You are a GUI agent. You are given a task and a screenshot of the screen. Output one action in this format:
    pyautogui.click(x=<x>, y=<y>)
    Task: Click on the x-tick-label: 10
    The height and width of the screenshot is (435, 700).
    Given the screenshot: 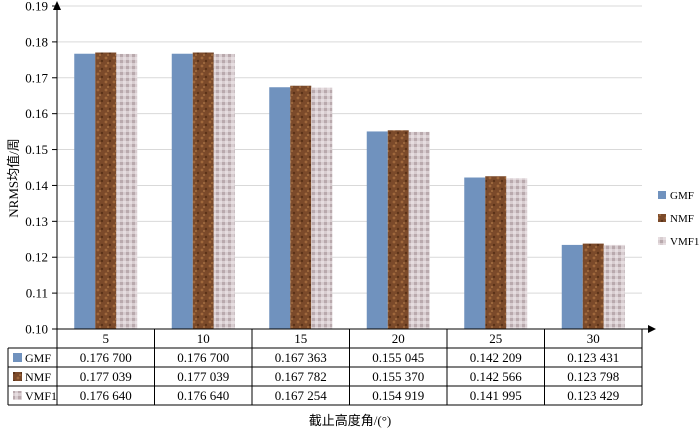 What is the action you would take?
    pyautogui.click(x=203, y=338)
    